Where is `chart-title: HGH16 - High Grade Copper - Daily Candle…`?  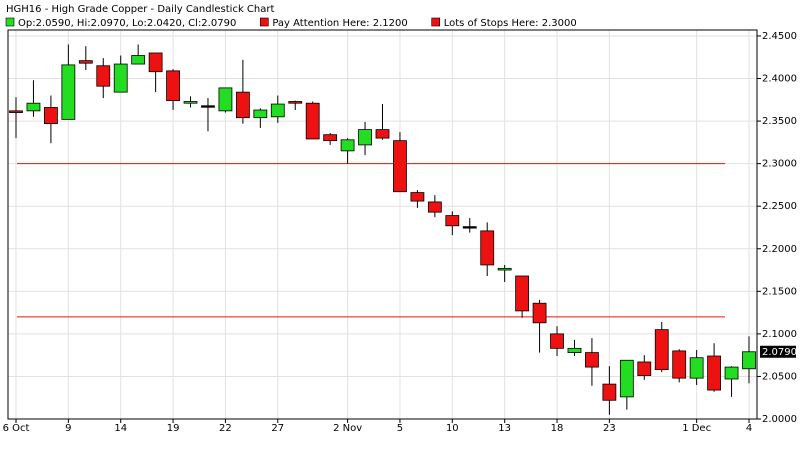
chart-title: HGH16 - High Grade Copper - Daily Candle… is located at coordinates (140, 9).